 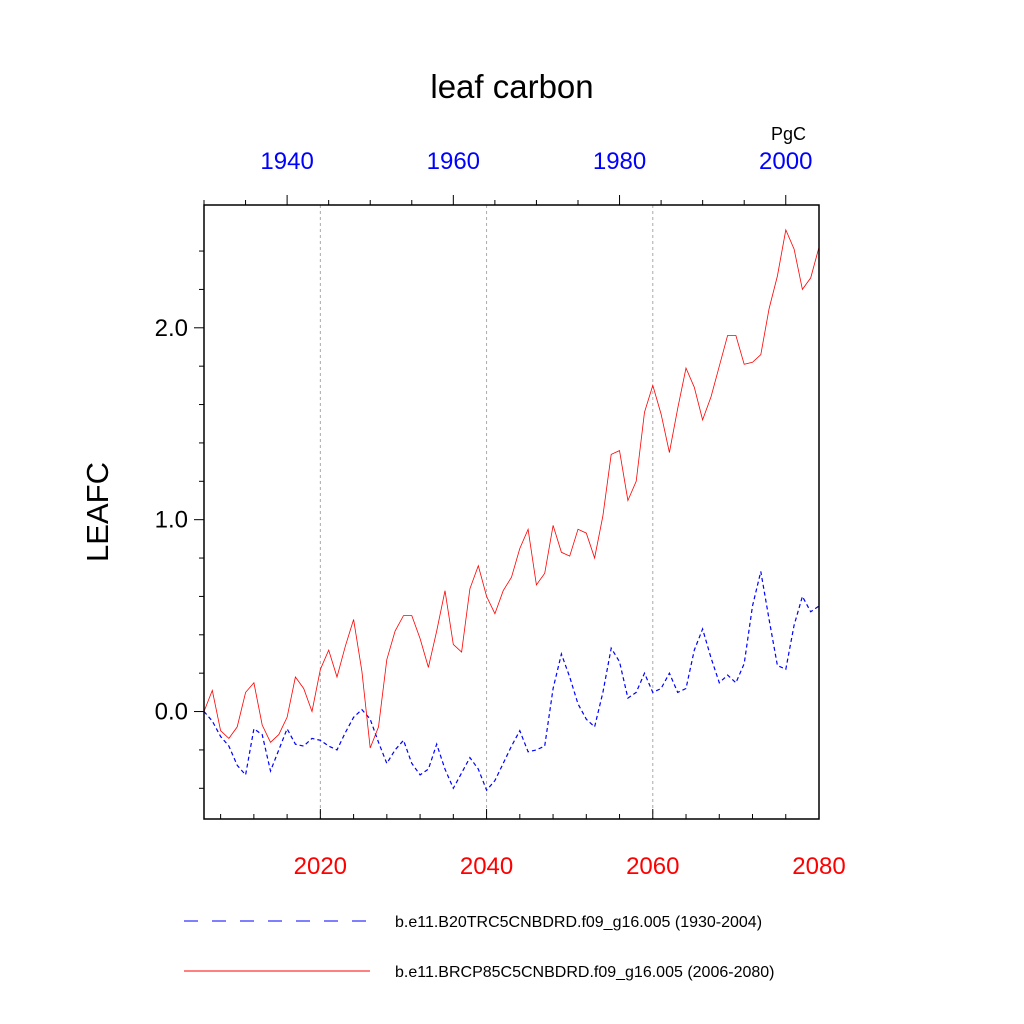 What do you see at coordinates (320, 866) in the screenshot?
I see `x-bottom-tick-label: 2020` at bounding box center [320, 866].